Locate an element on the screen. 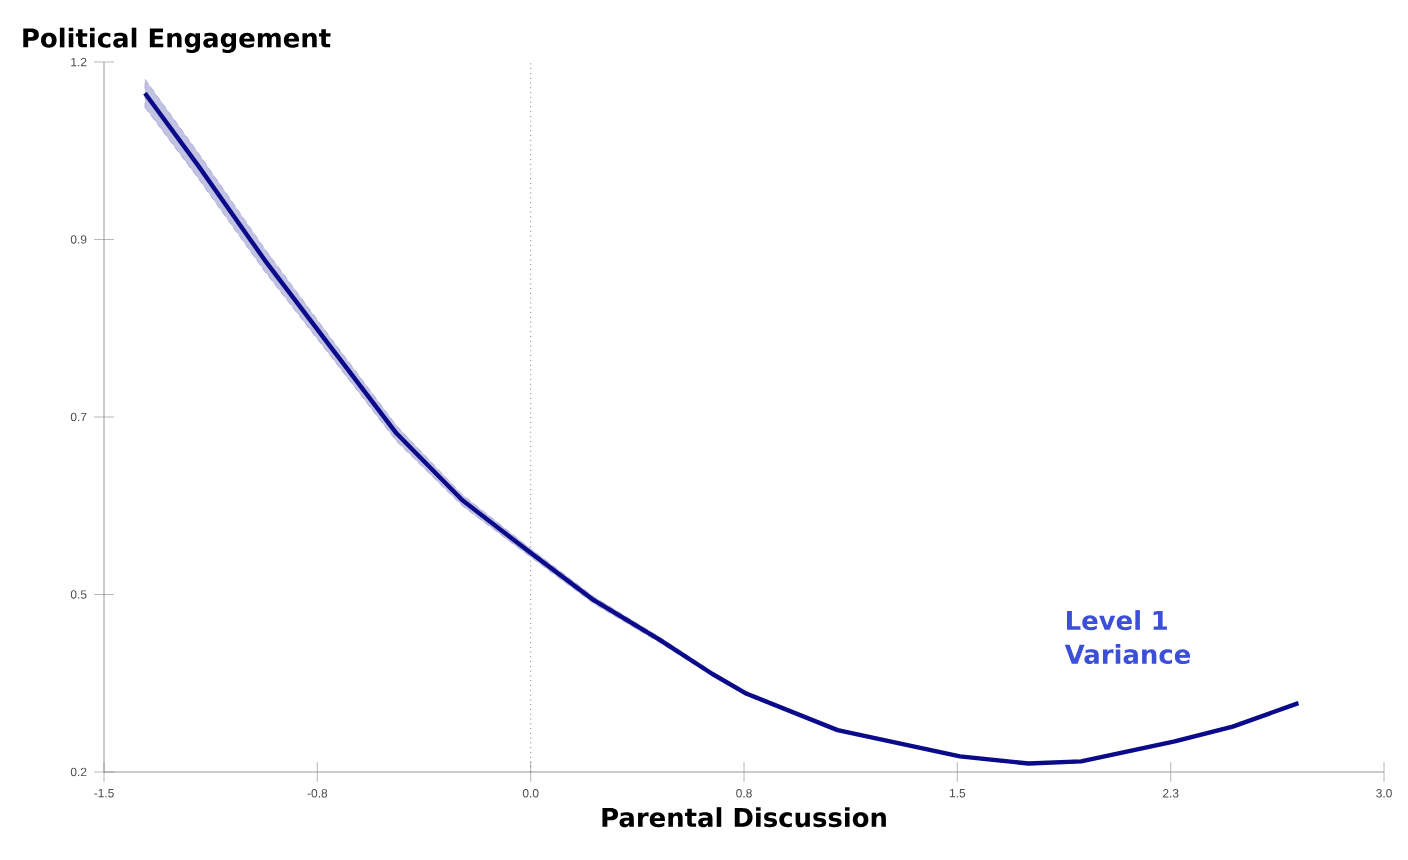 Image resolution: width=1408 pixels, height=860 pixels. annotation: Level 1 Variance is located at coordinates (1127, 637).